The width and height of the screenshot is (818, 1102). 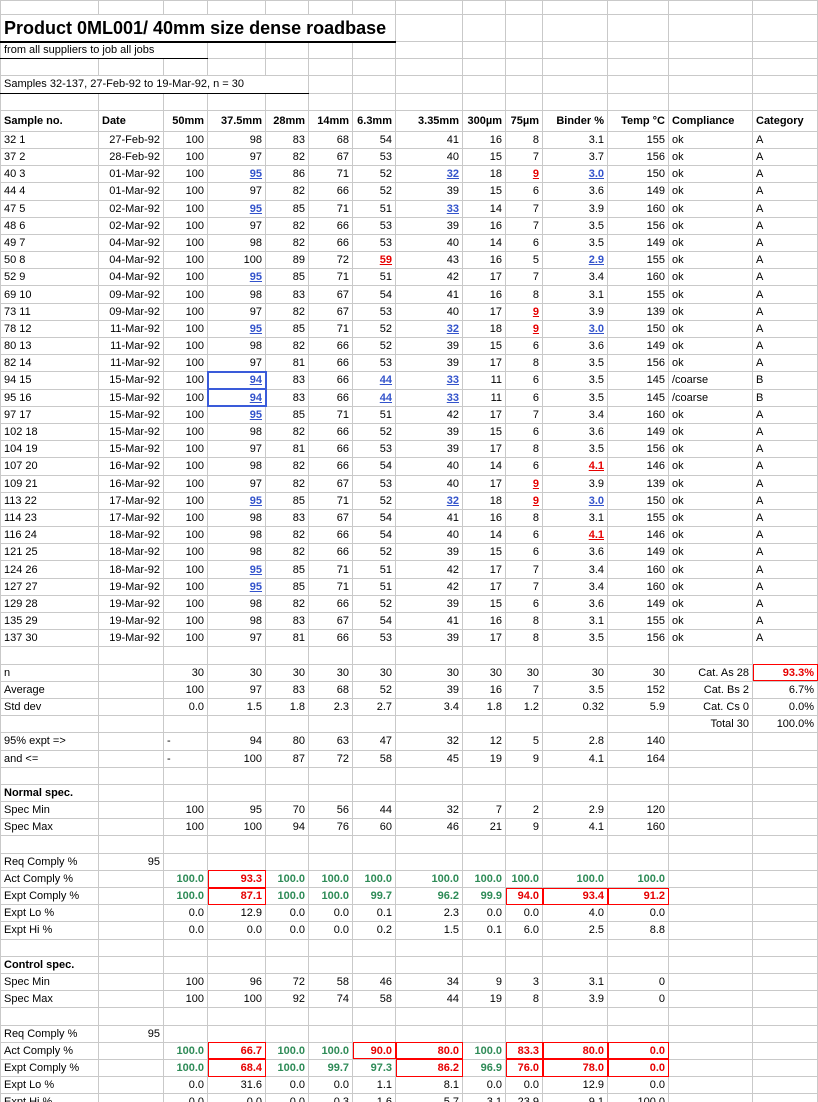 I want to click on value-cell: 33, so click(x=429, y=208).